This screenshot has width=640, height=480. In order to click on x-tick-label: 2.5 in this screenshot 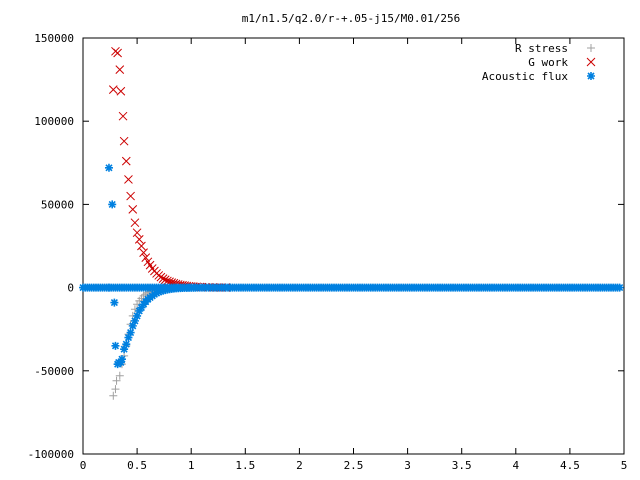, I will do `click(354, 465)`.